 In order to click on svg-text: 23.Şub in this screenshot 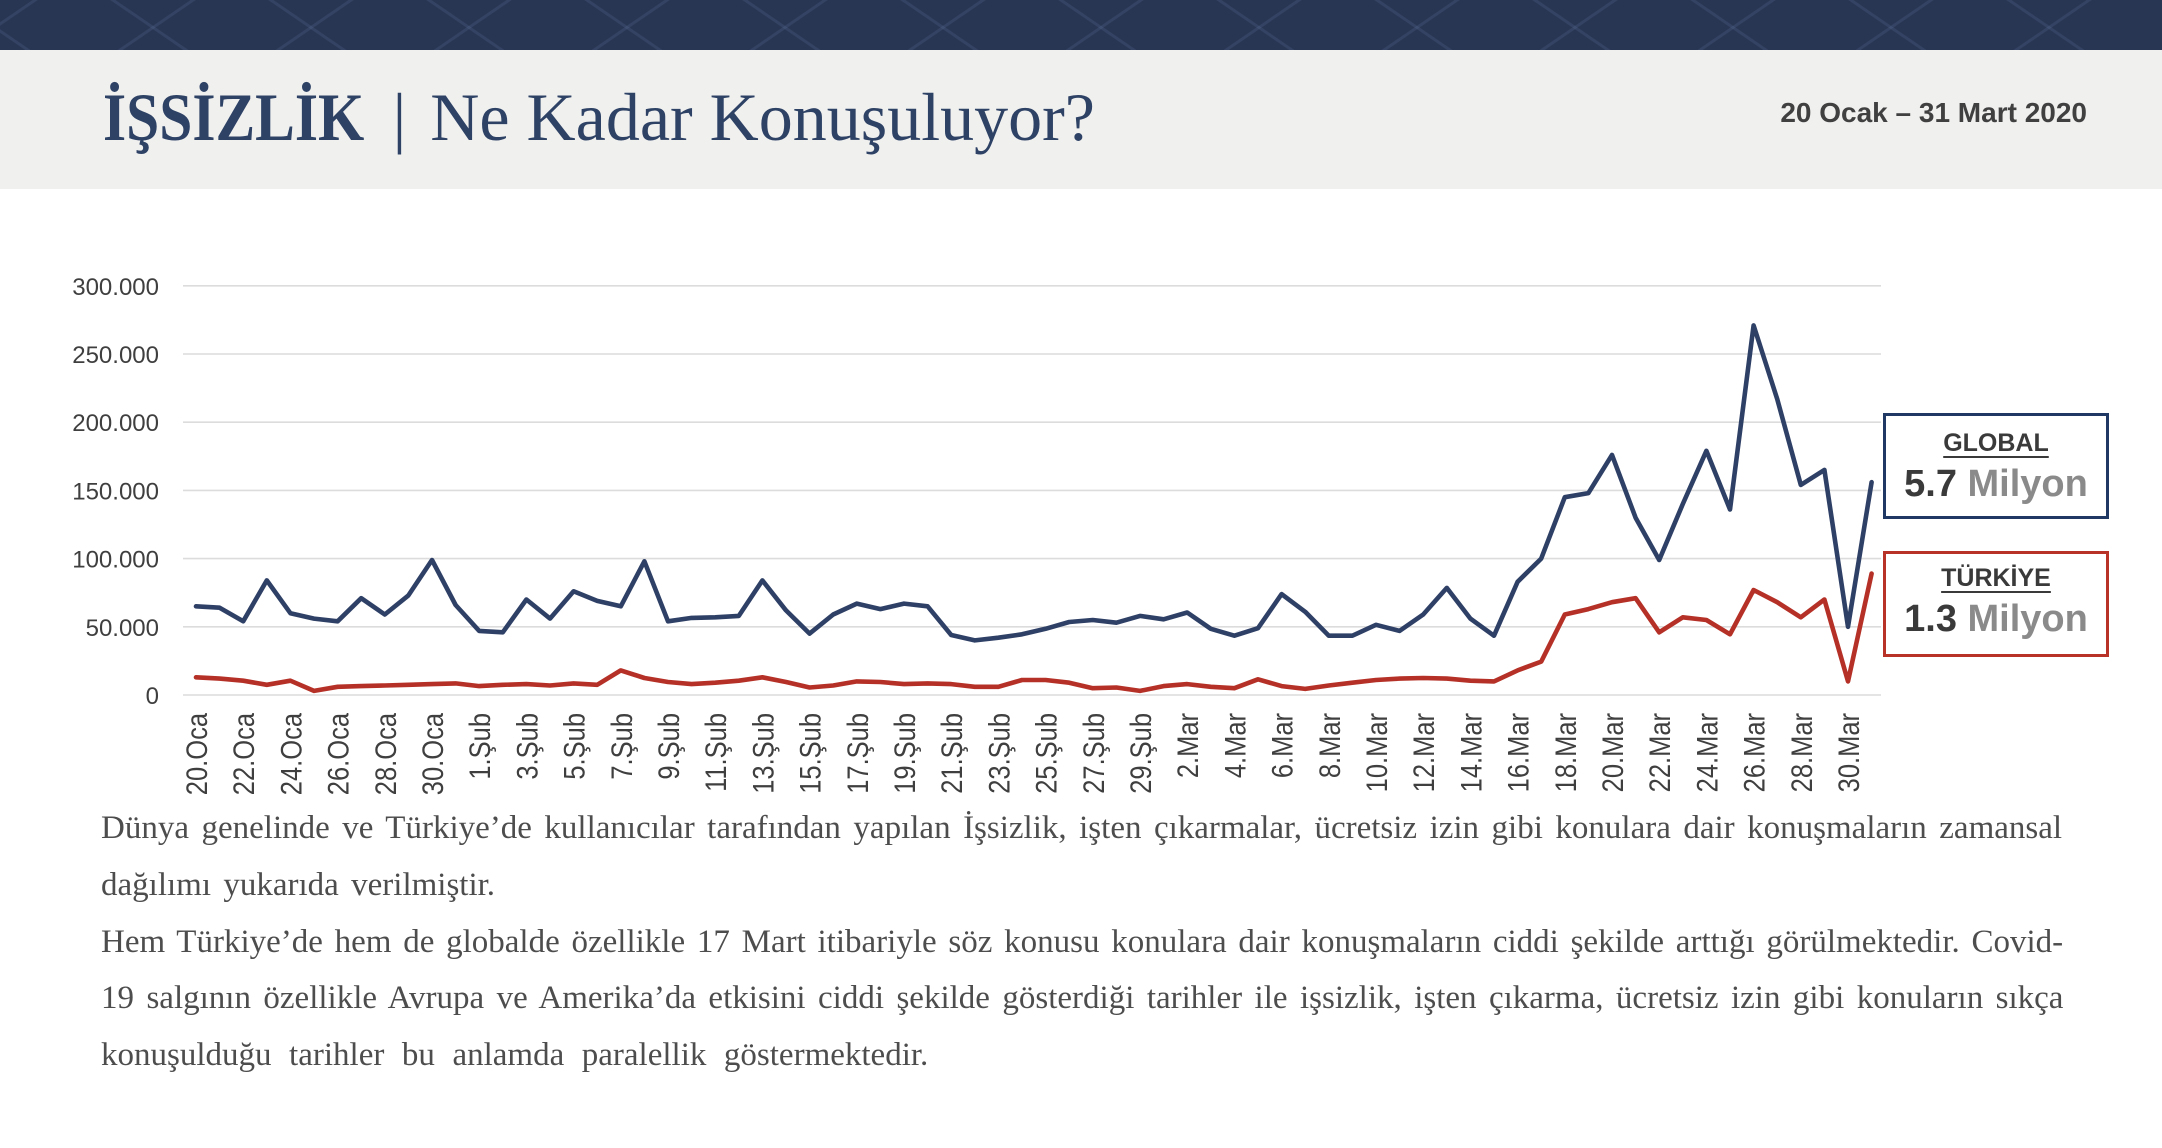, I will do `click(998, 753)`.